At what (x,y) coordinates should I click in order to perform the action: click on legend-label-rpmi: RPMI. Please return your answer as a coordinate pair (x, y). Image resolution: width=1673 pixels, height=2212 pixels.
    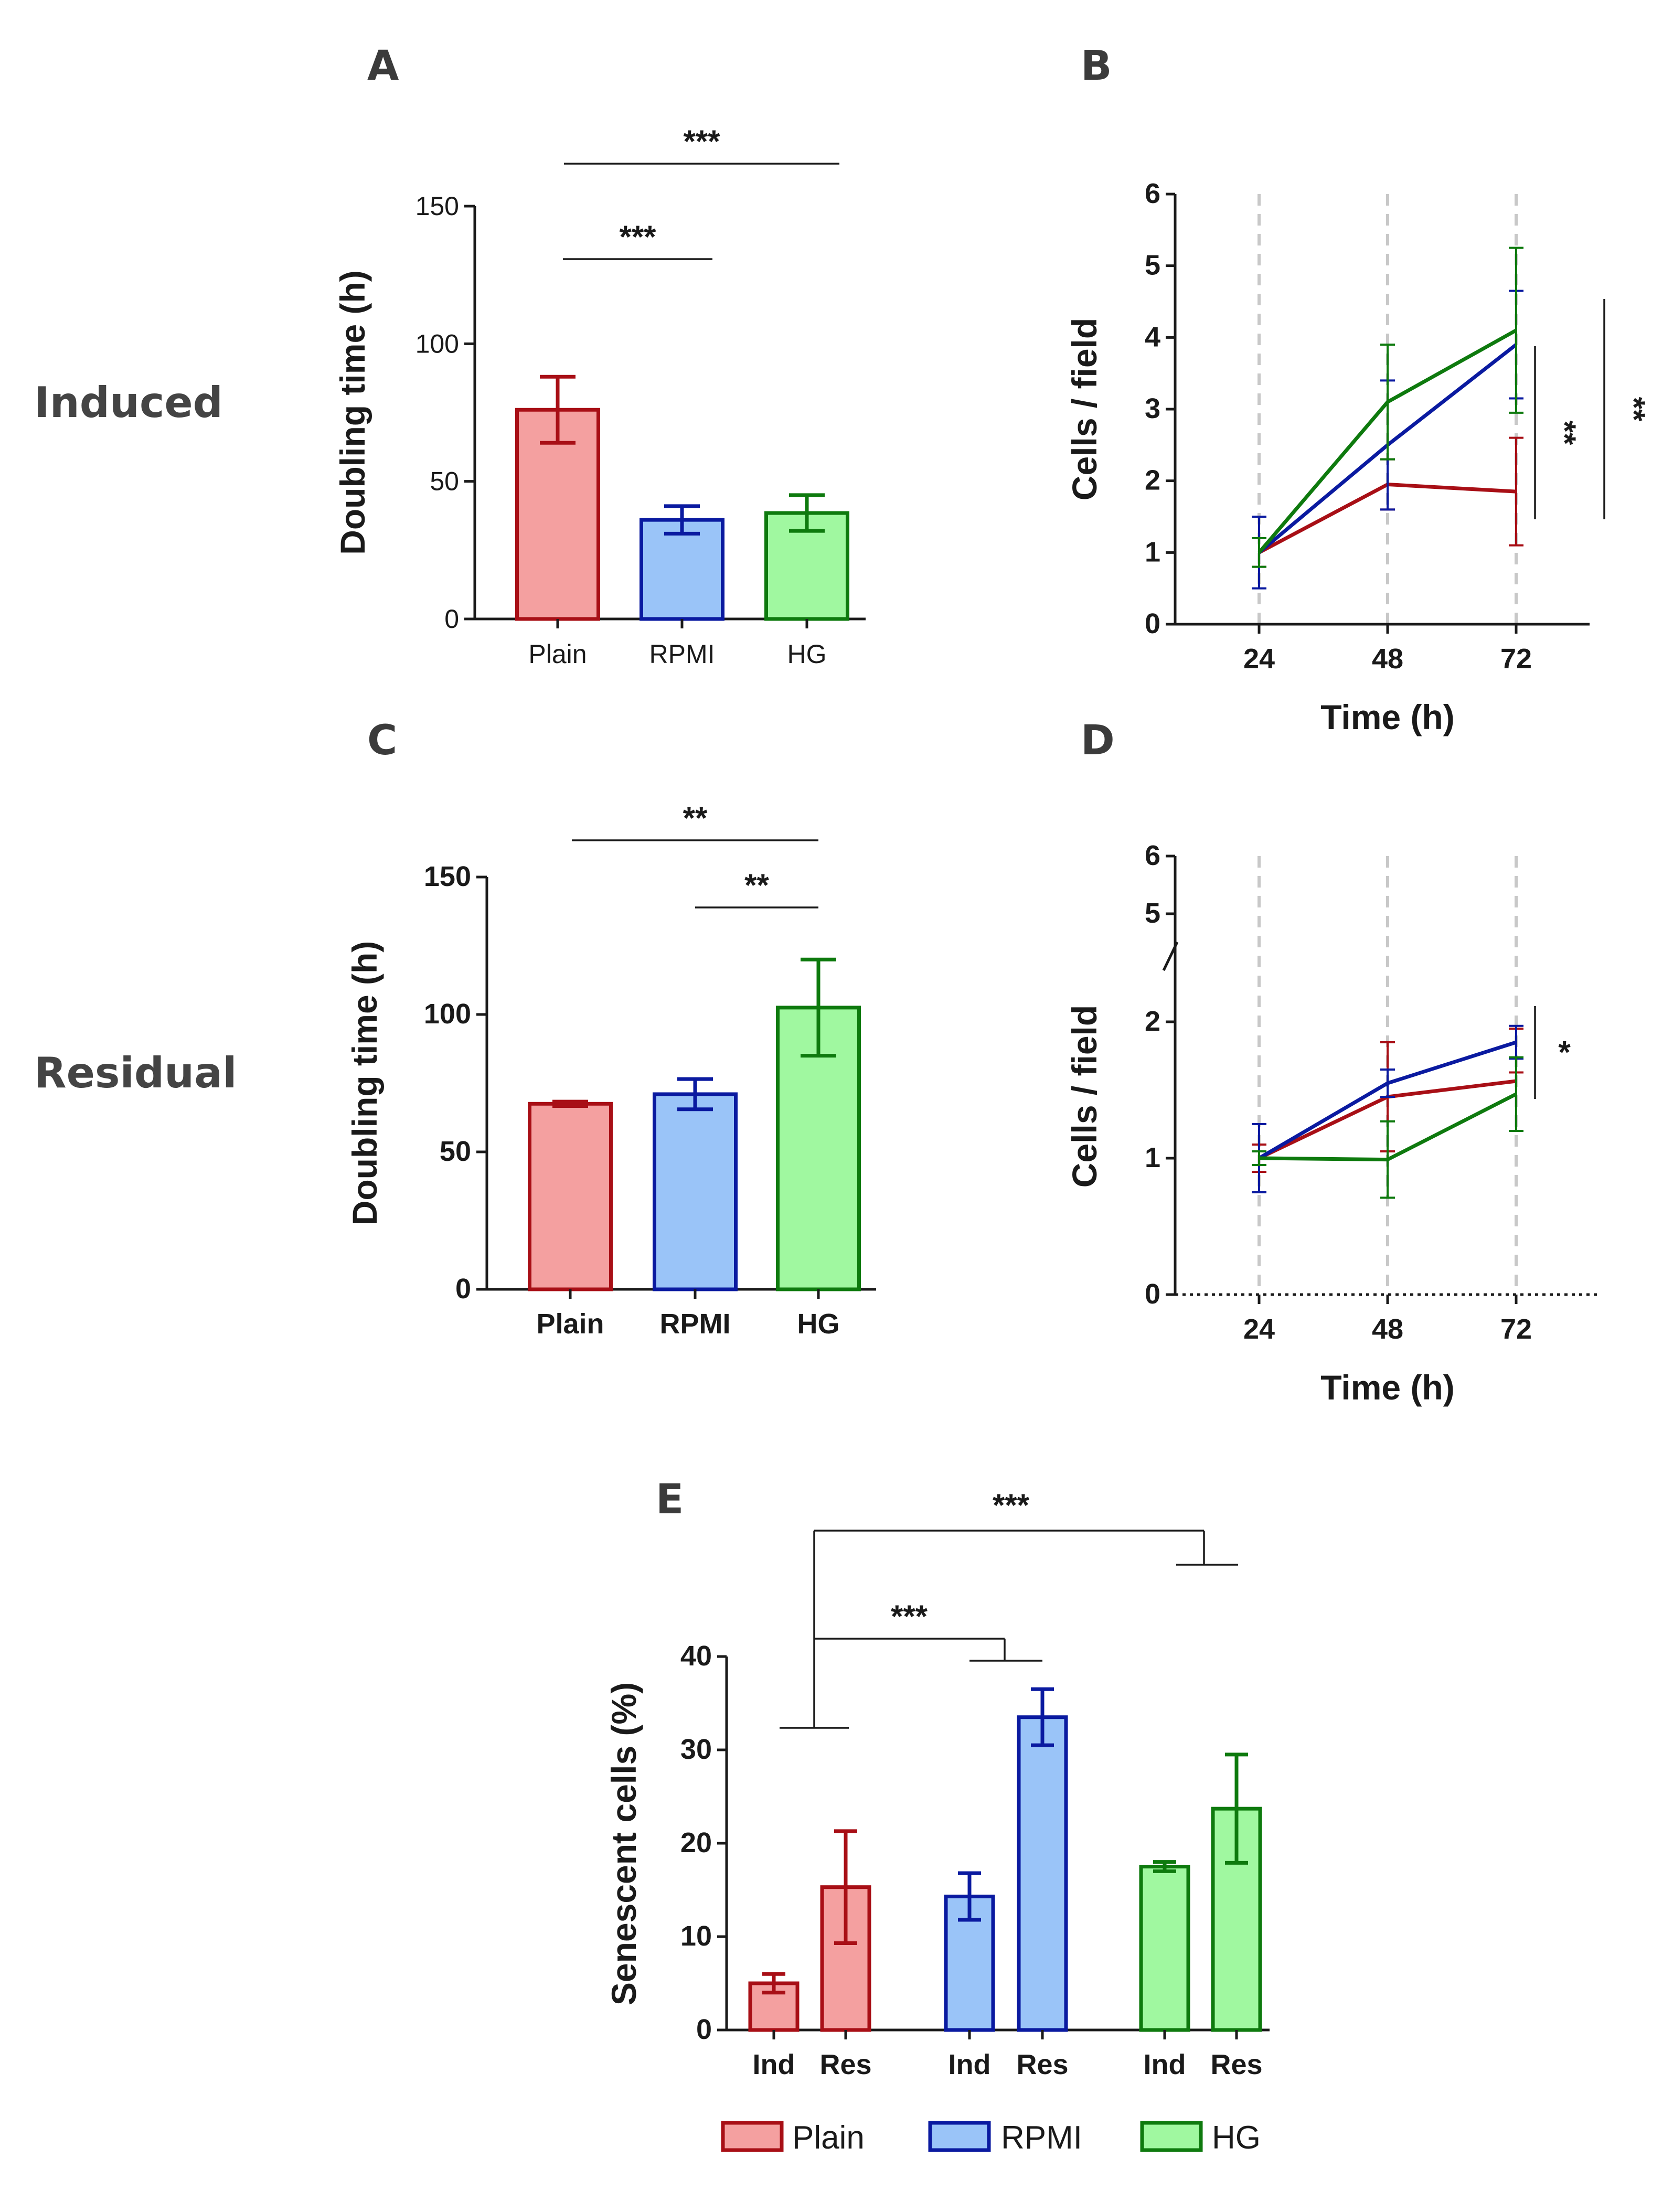
    Looking at the image, I should click on (1041, 2138).